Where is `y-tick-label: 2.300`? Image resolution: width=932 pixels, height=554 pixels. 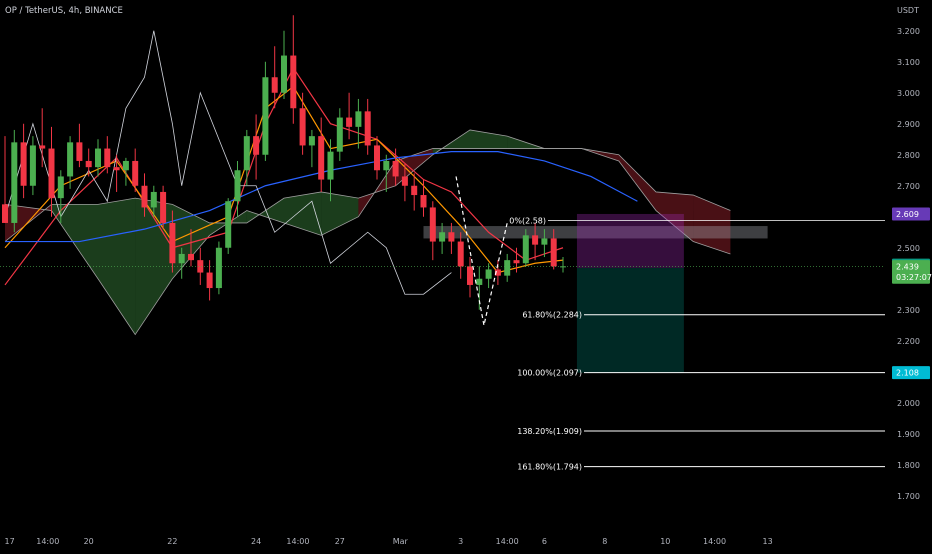 y-tick-label: 2.300 is located at coordinates (908, 310).